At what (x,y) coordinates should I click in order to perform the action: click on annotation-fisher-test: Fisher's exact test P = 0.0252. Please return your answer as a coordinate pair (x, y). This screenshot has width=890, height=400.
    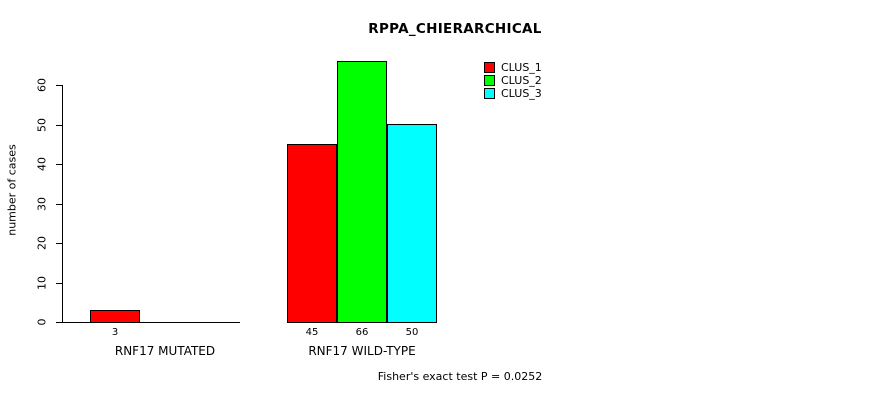
    Looking at the image, I should click on (460, 376).